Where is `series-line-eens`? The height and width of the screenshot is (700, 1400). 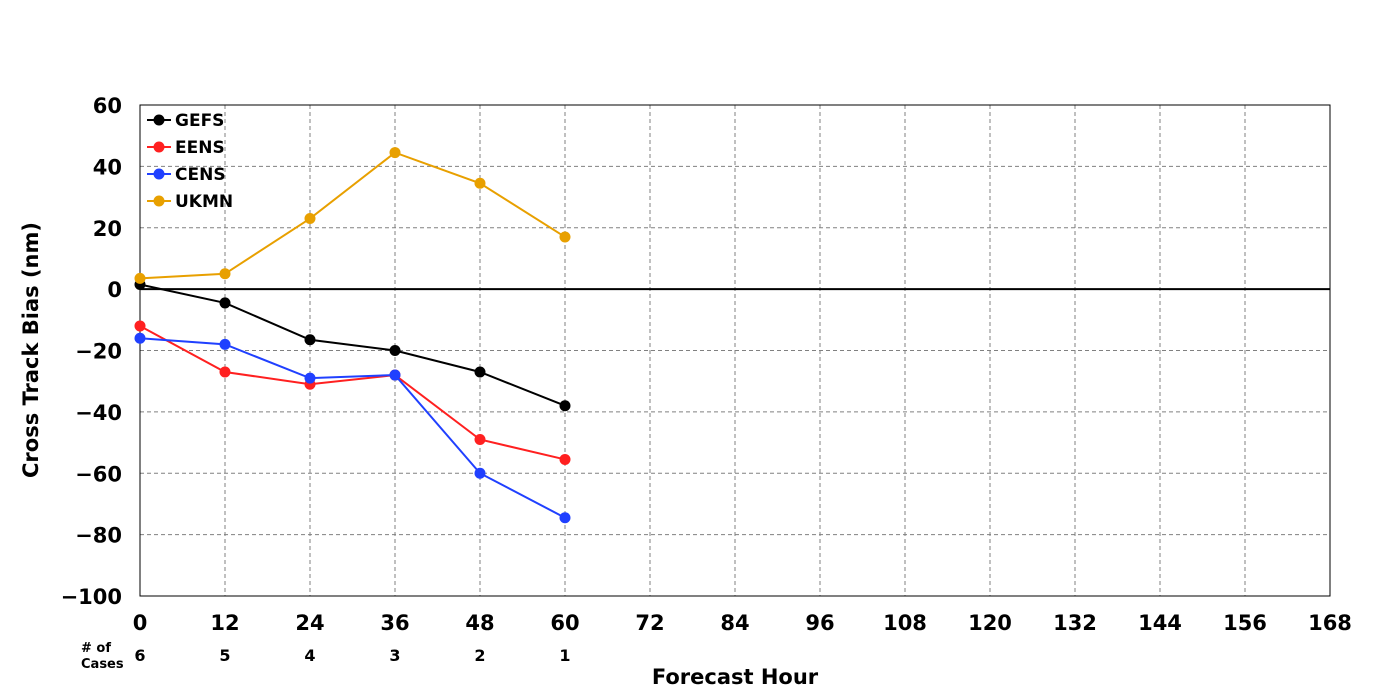
series-line-eens is located at coordinates (352, 393).